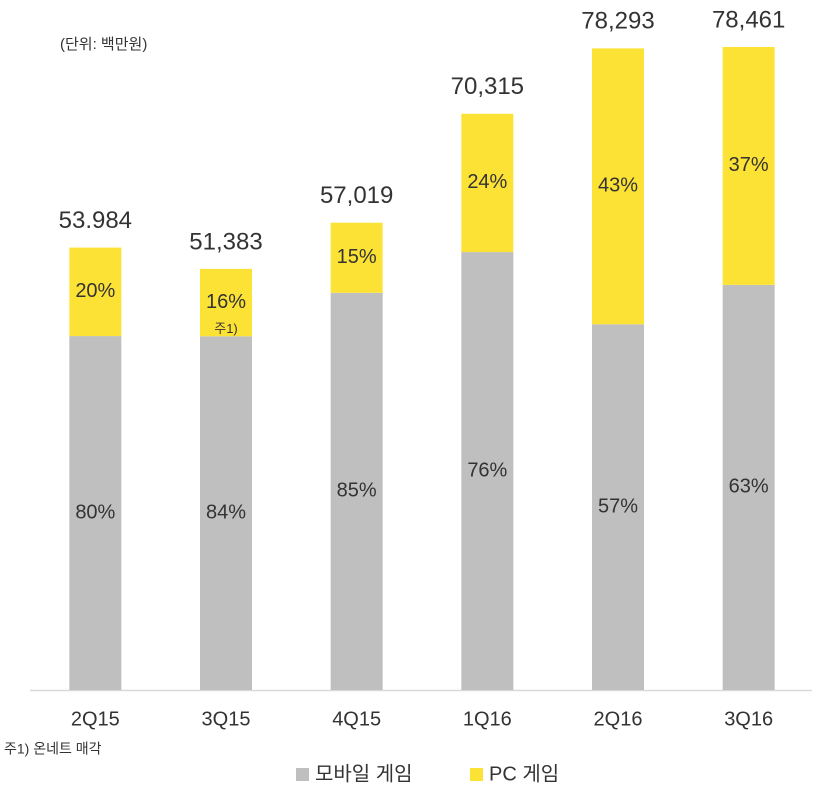 The image size is (817, 789). I want to click on segment-label: 80%, so click(95, 512).